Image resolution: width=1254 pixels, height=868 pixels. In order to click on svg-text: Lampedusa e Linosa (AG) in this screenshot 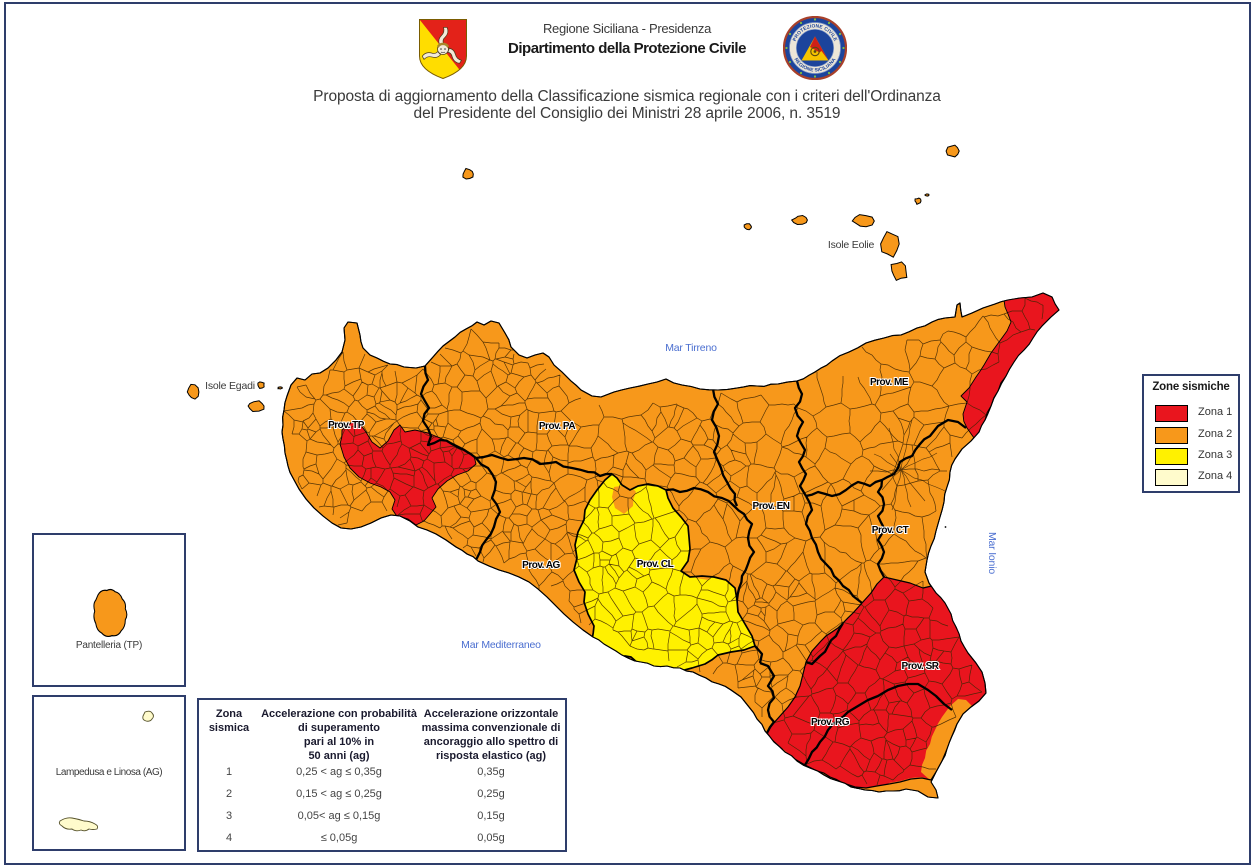, I will do `click(109, 772)`.